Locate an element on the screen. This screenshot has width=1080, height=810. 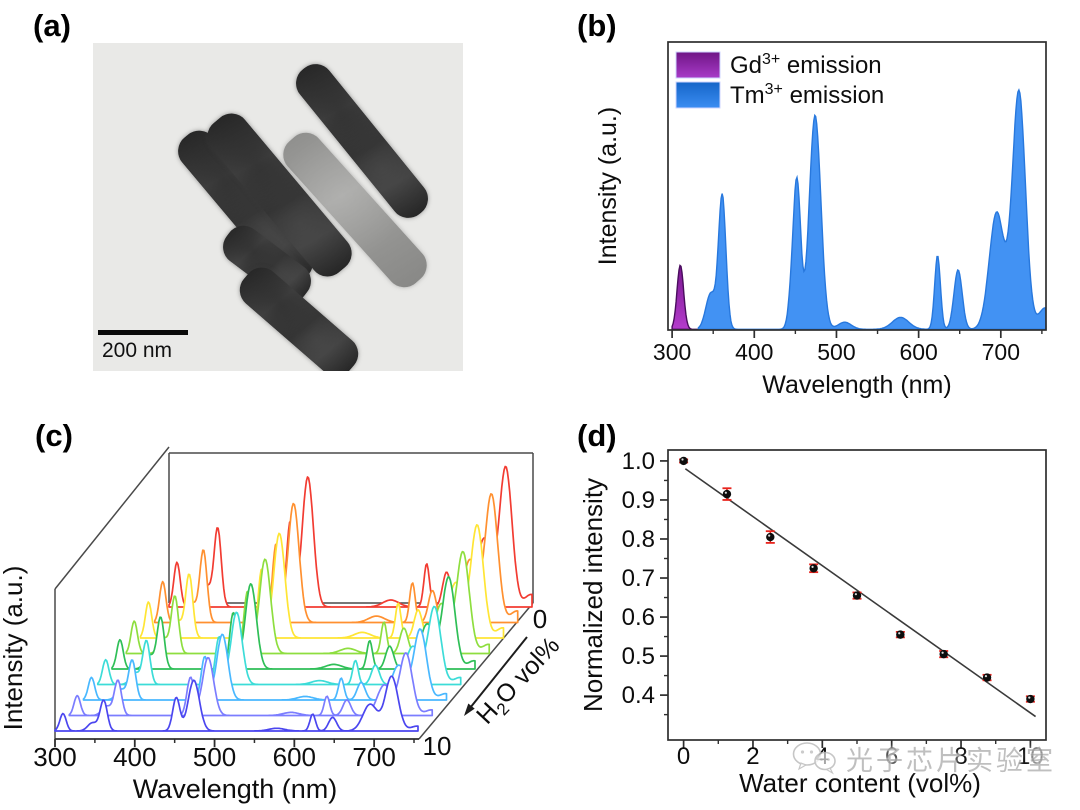
z-axis-line is located at coordinates (476, 671).